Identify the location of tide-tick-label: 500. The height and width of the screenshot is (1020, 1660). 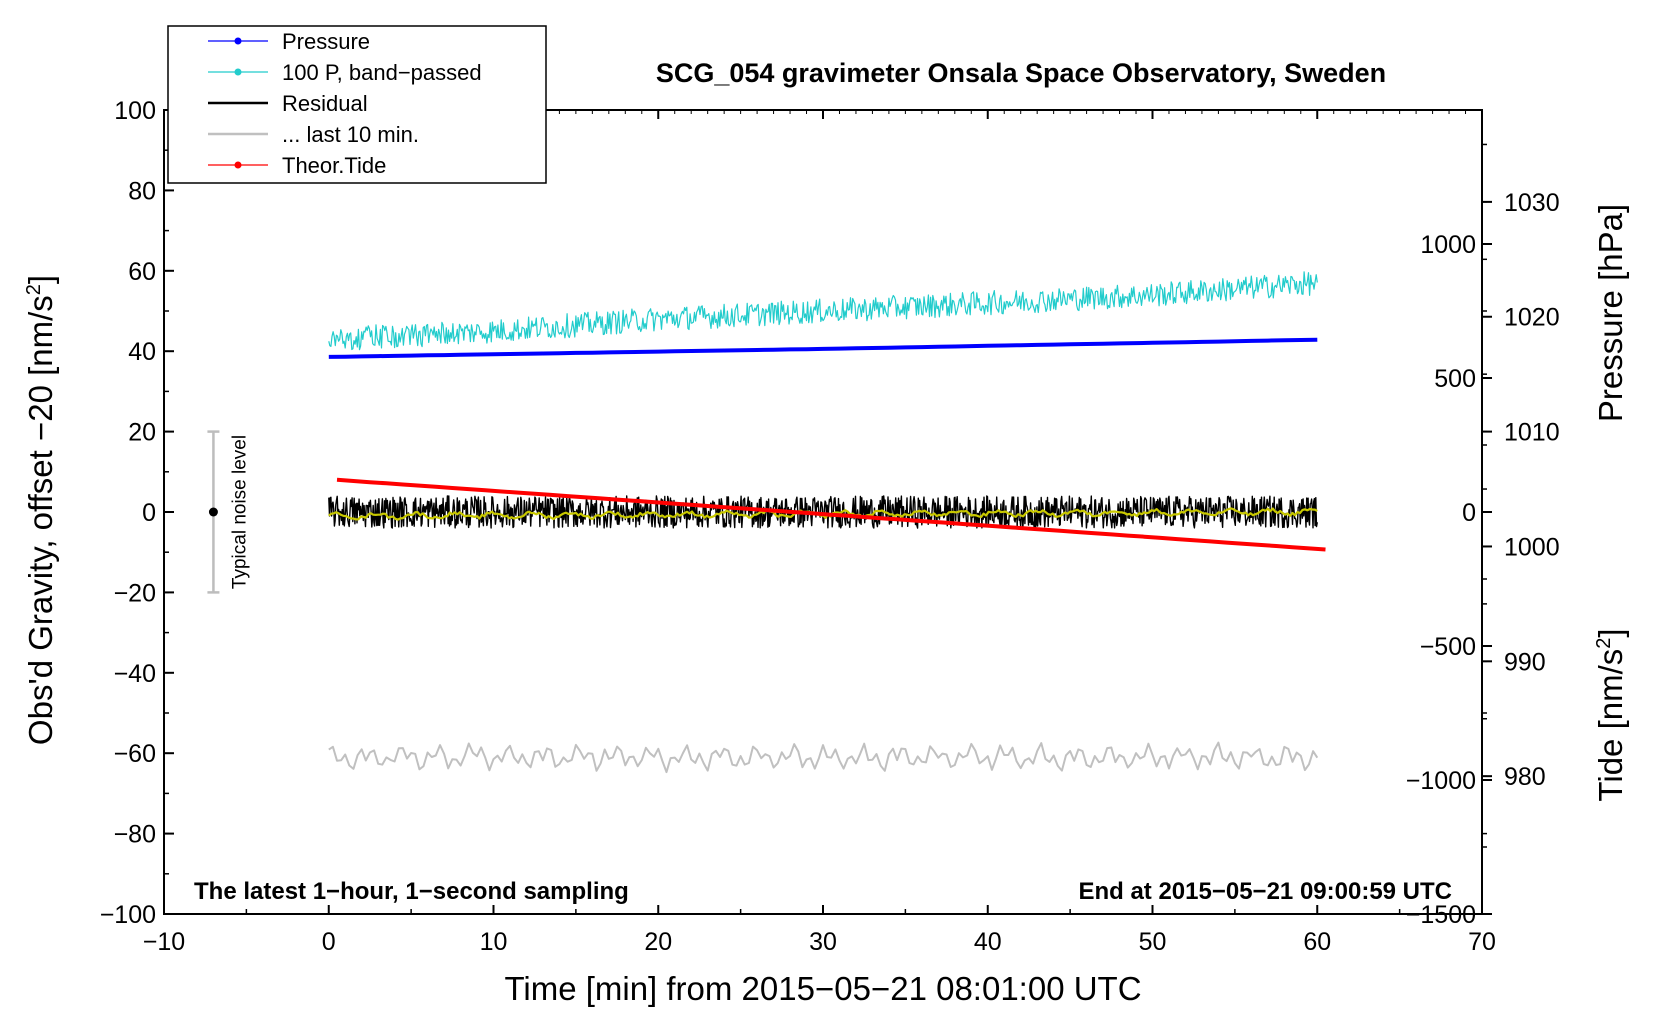
(1455, 379).